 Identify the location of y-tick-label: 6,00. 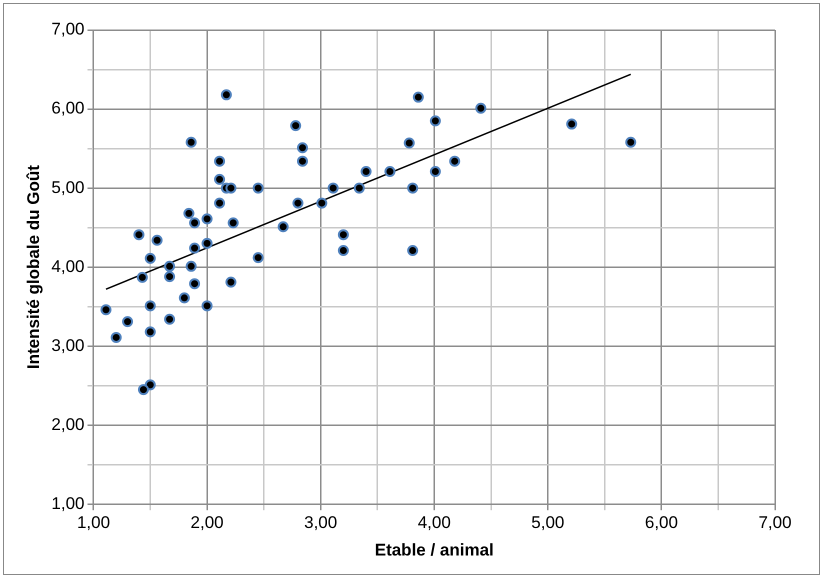
(67, 108).